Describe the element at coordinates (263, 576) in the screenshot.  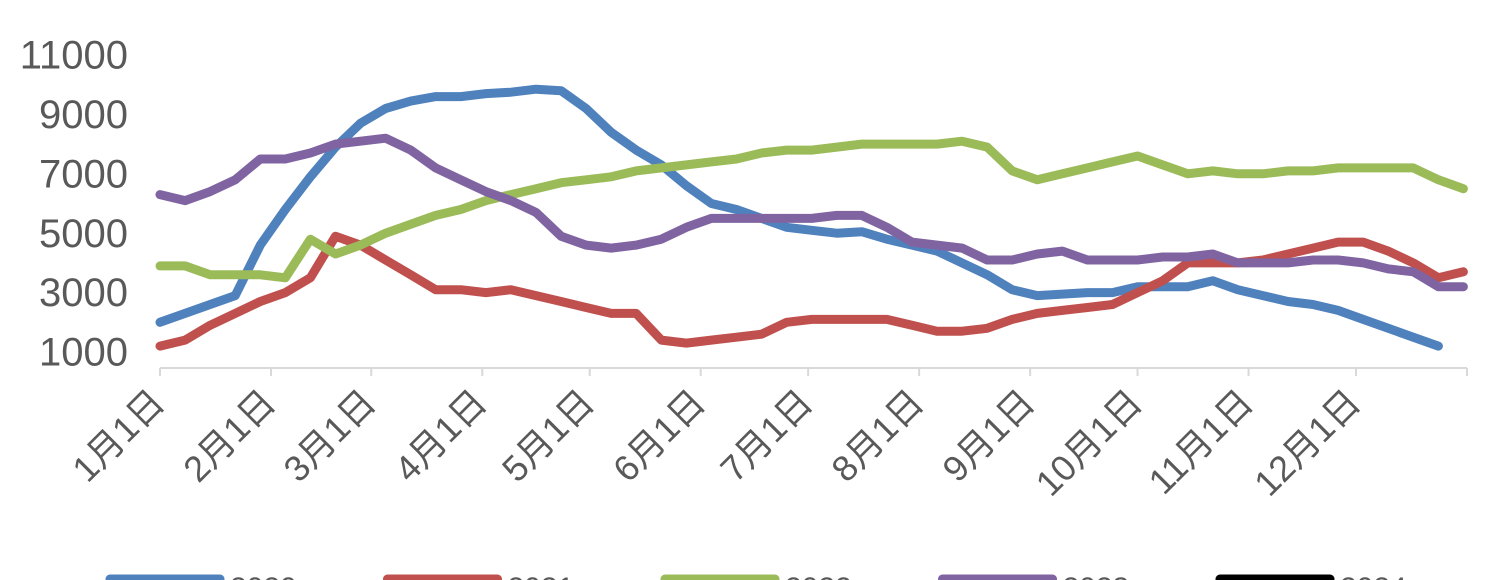
I see `legend-label: 2020` at that location.